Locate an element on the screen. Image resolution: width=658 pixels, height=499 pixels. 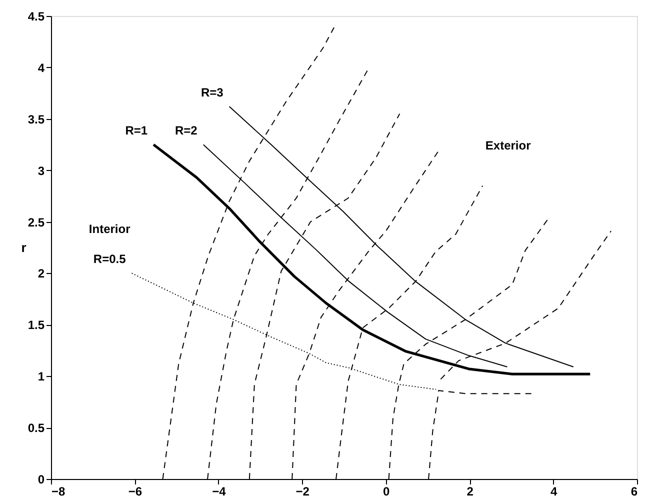
x-tick-label: 2 is located at coordinates (470, 491).